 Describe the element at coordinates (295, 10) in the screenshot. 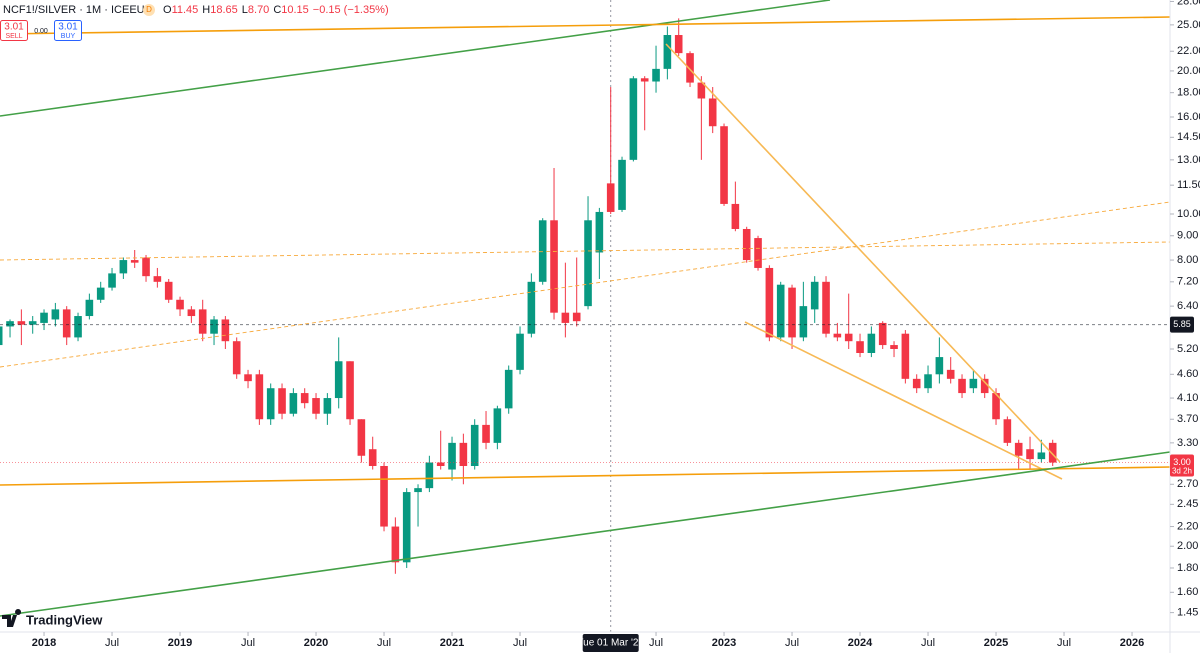

I see `legend-value: 10.15` at that location.